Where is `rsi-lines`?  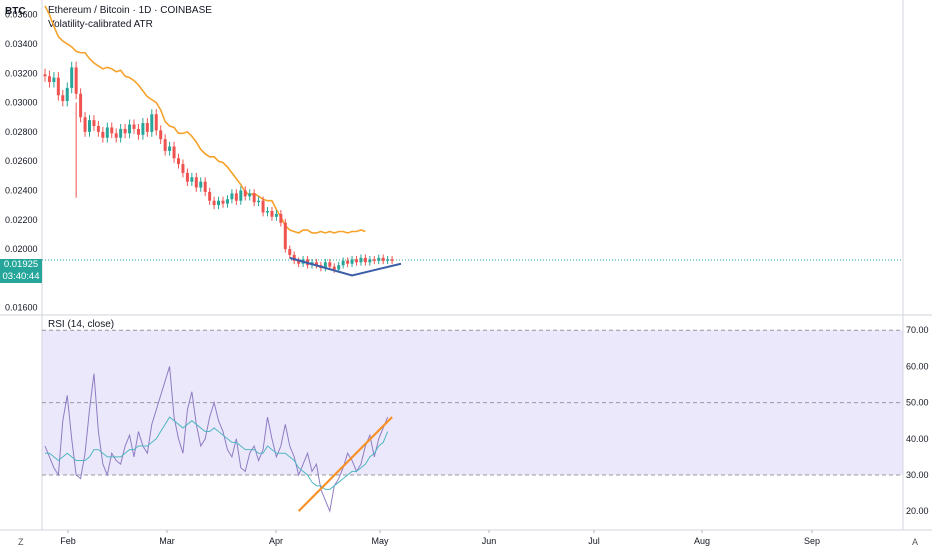 rsi-lines is located at coordinates (218, 439).